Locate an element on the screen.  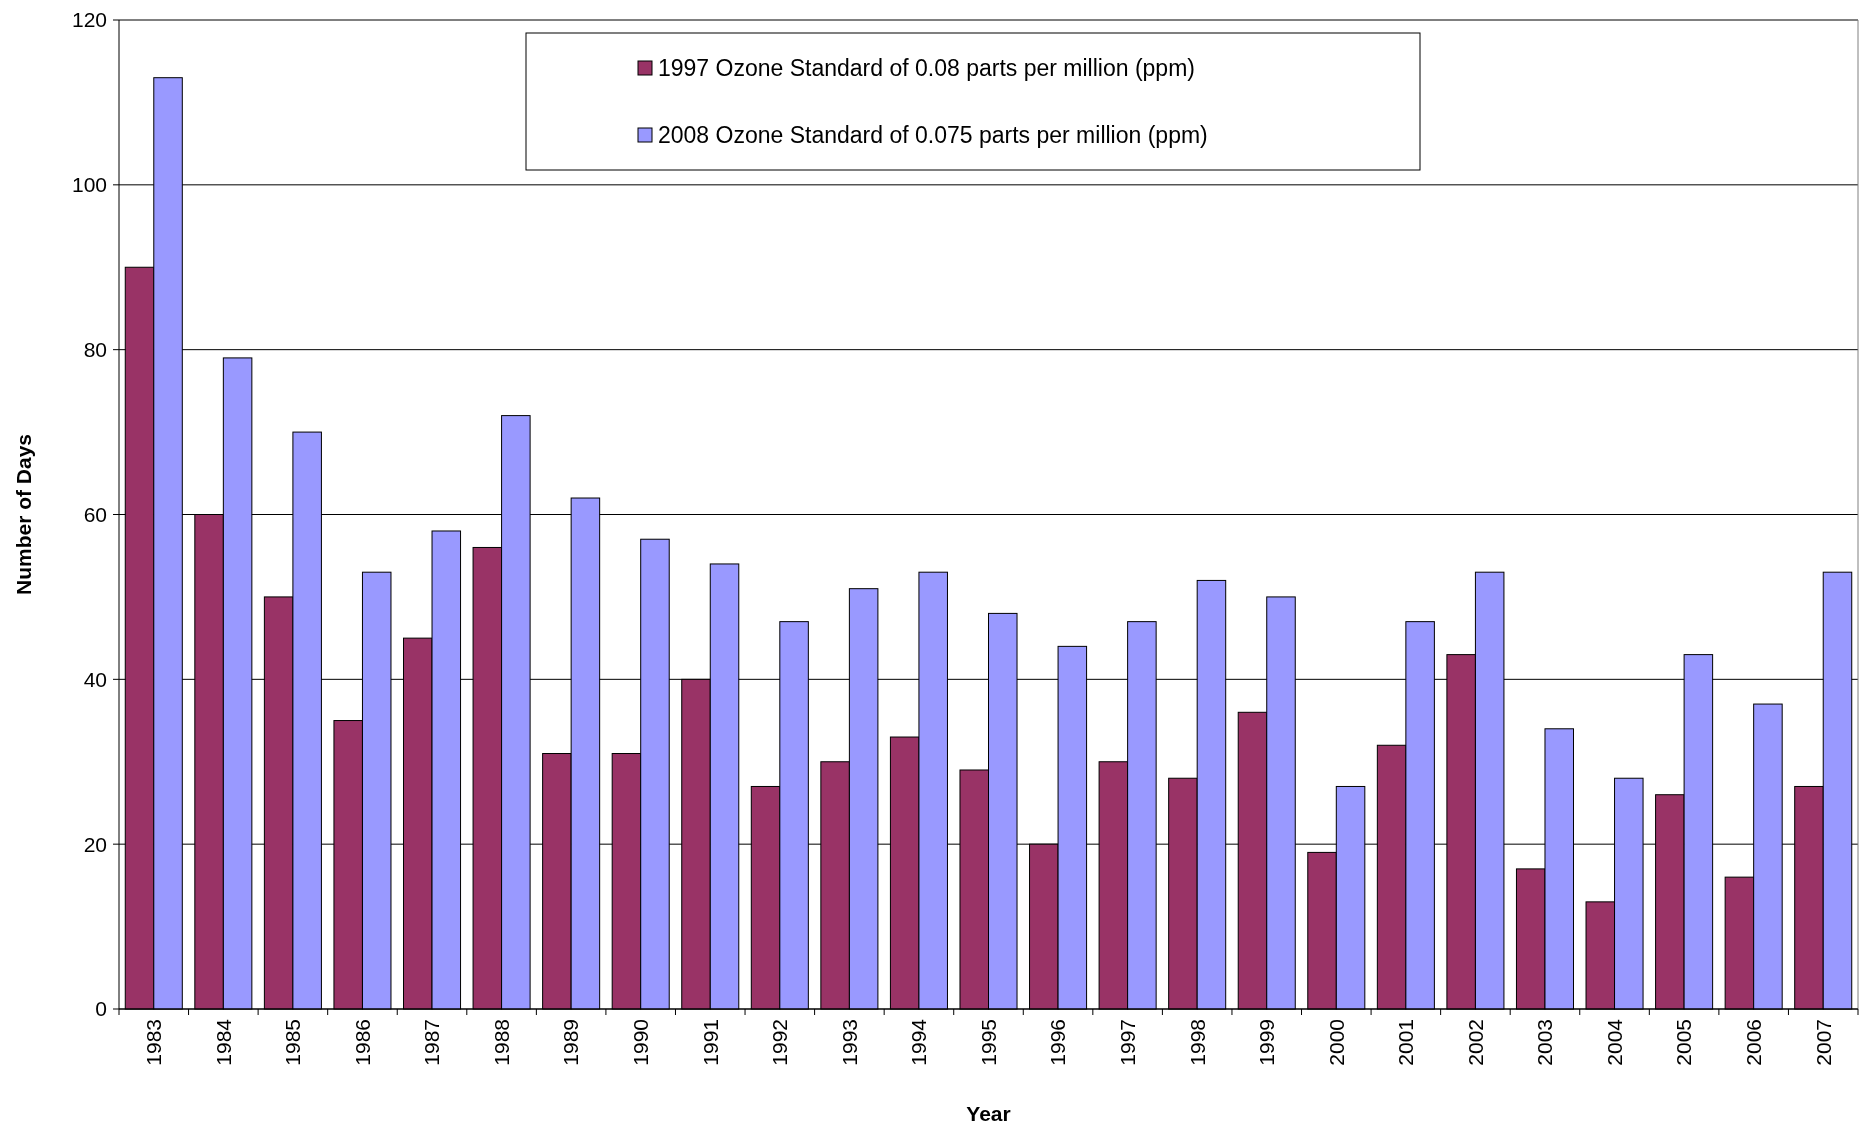
legend-label: 2008 Ozone Standard of 0.075 parts per million (ppm) is located at coordinates (933, 135).